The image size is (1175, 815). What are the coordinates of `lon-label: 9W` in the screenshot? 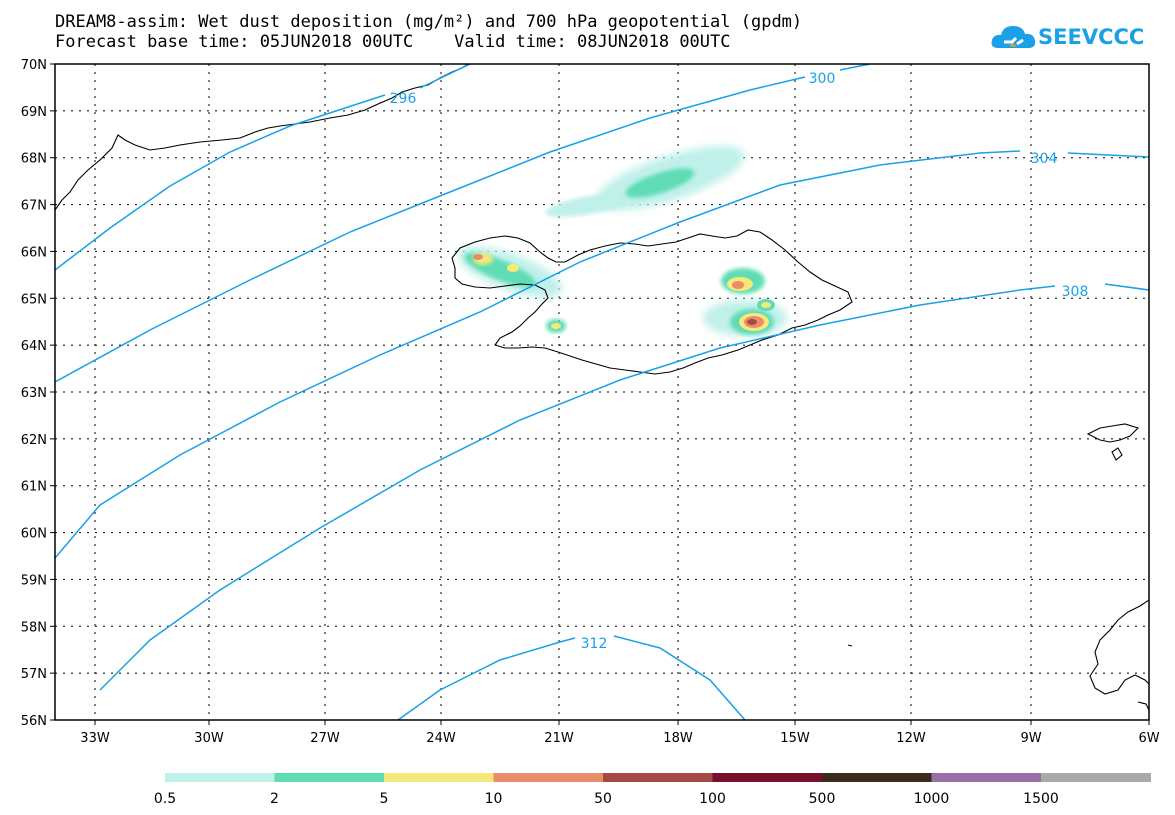 It's located at (1030, 738).